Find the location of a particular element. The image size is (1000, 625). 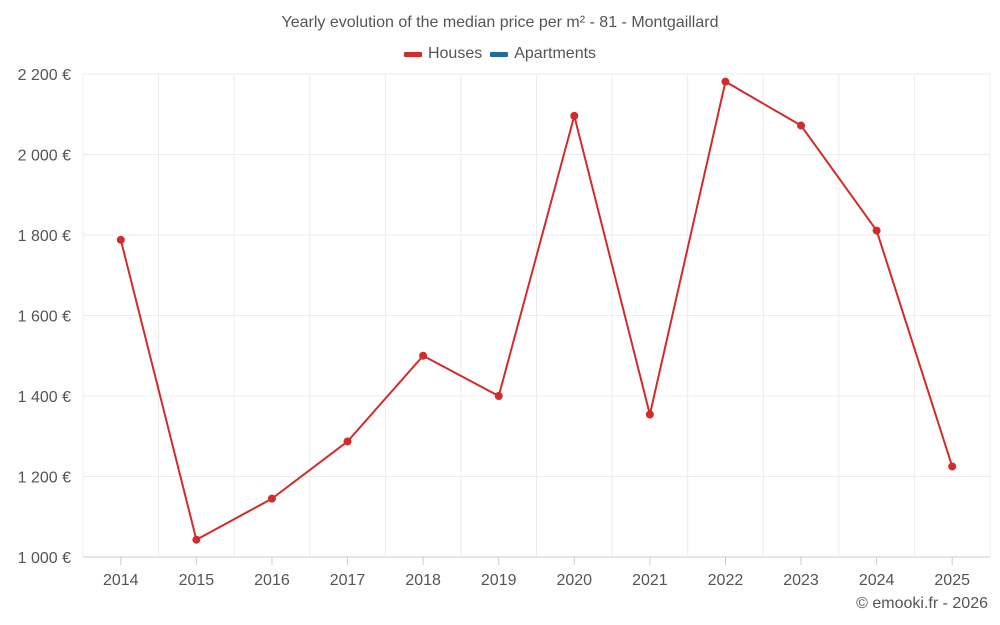

y-tick-label: 1 000 € is located at coordinates (44, 558).